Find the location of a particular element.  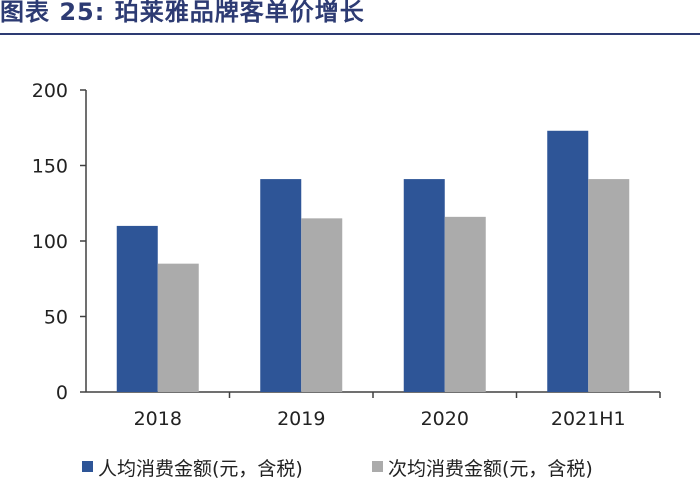

legend-label-series2: 次均消费金额(元，含税) is located at coordinates (490, 469).